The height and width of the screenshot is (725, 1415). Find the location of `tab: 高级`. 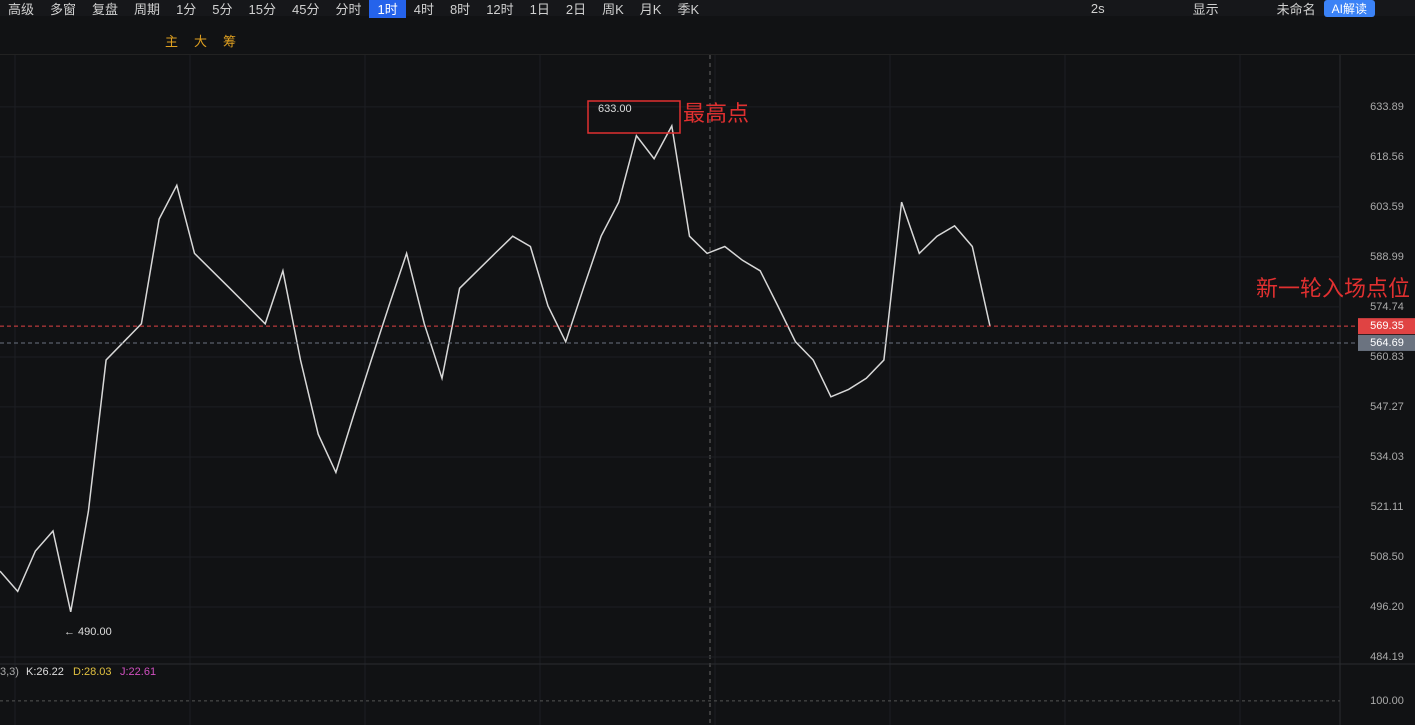

tab: 高级 is located at coordinates (21, 9).